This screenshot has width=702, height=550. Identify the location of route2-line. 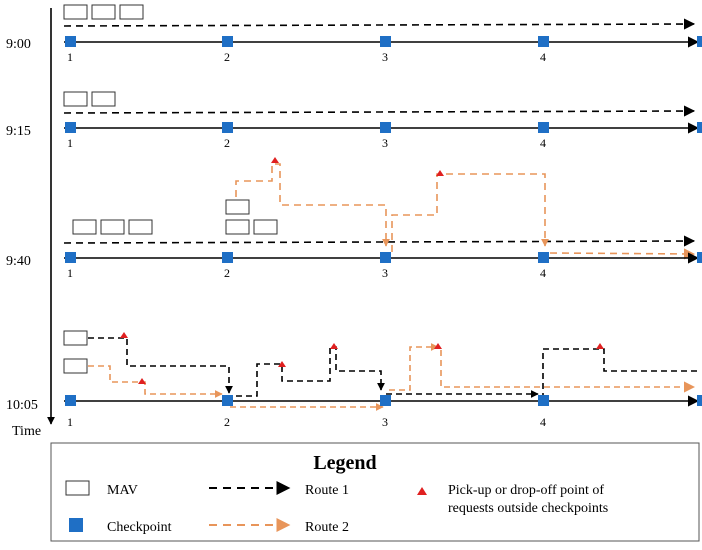
(622, 254).